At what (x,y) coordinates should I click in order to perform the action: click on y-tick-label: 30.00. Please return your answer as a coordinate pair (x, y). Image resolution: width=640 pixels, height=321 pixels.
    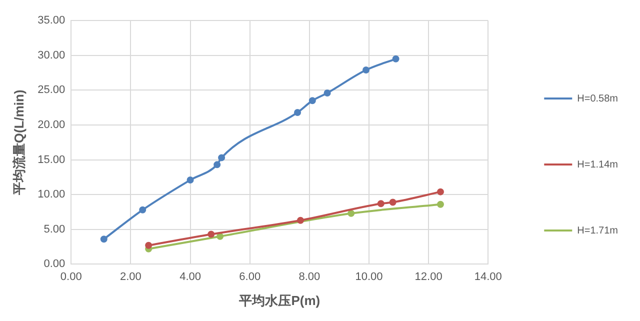
    Looking at the image, I should click on (52, 55).